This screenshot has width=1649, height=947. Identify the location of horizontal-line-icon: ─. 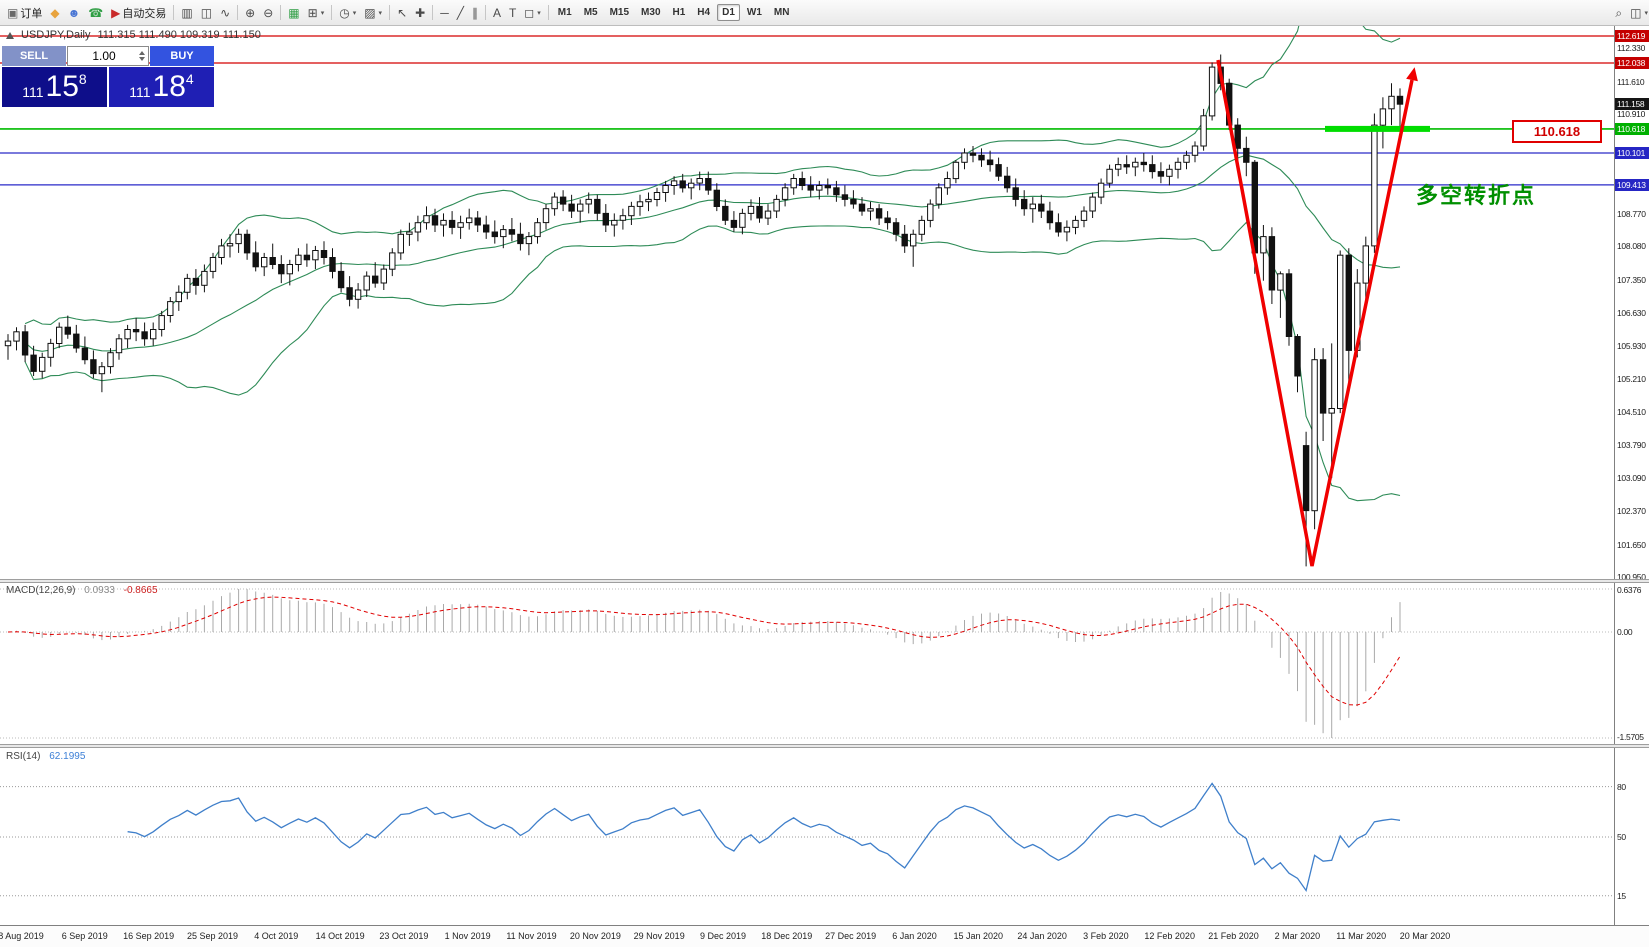
(444, 12).